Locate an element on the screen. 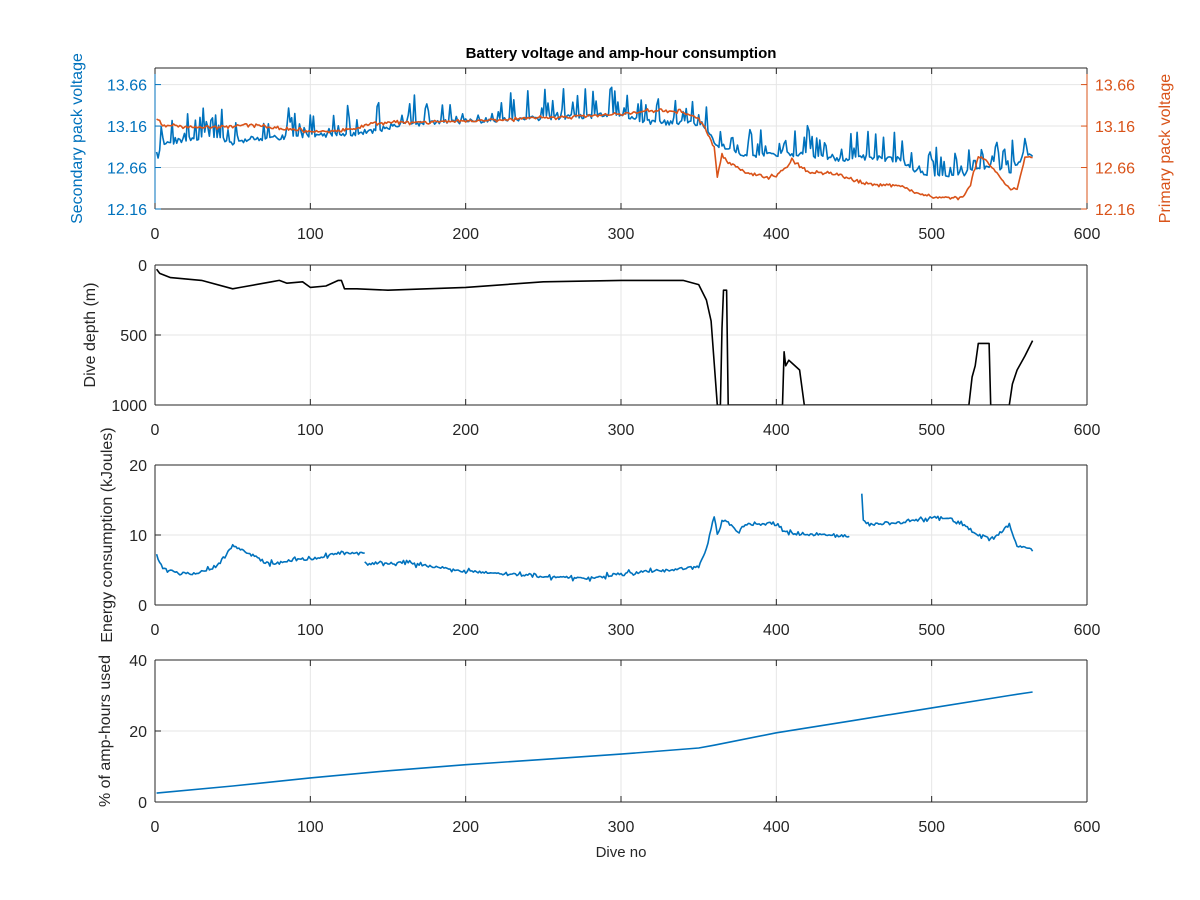 The image size is (1200, 900). figure-title: Battery voltage and amp-hour consumption is located at coordinates (621, 53).